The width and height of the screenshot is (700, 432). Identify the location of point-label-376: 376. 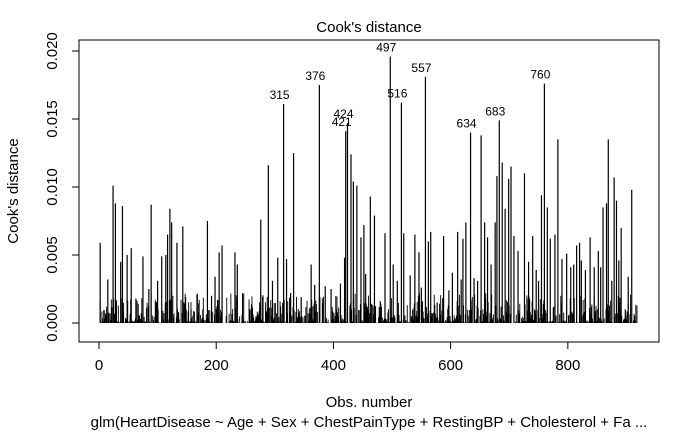
(315, 76).